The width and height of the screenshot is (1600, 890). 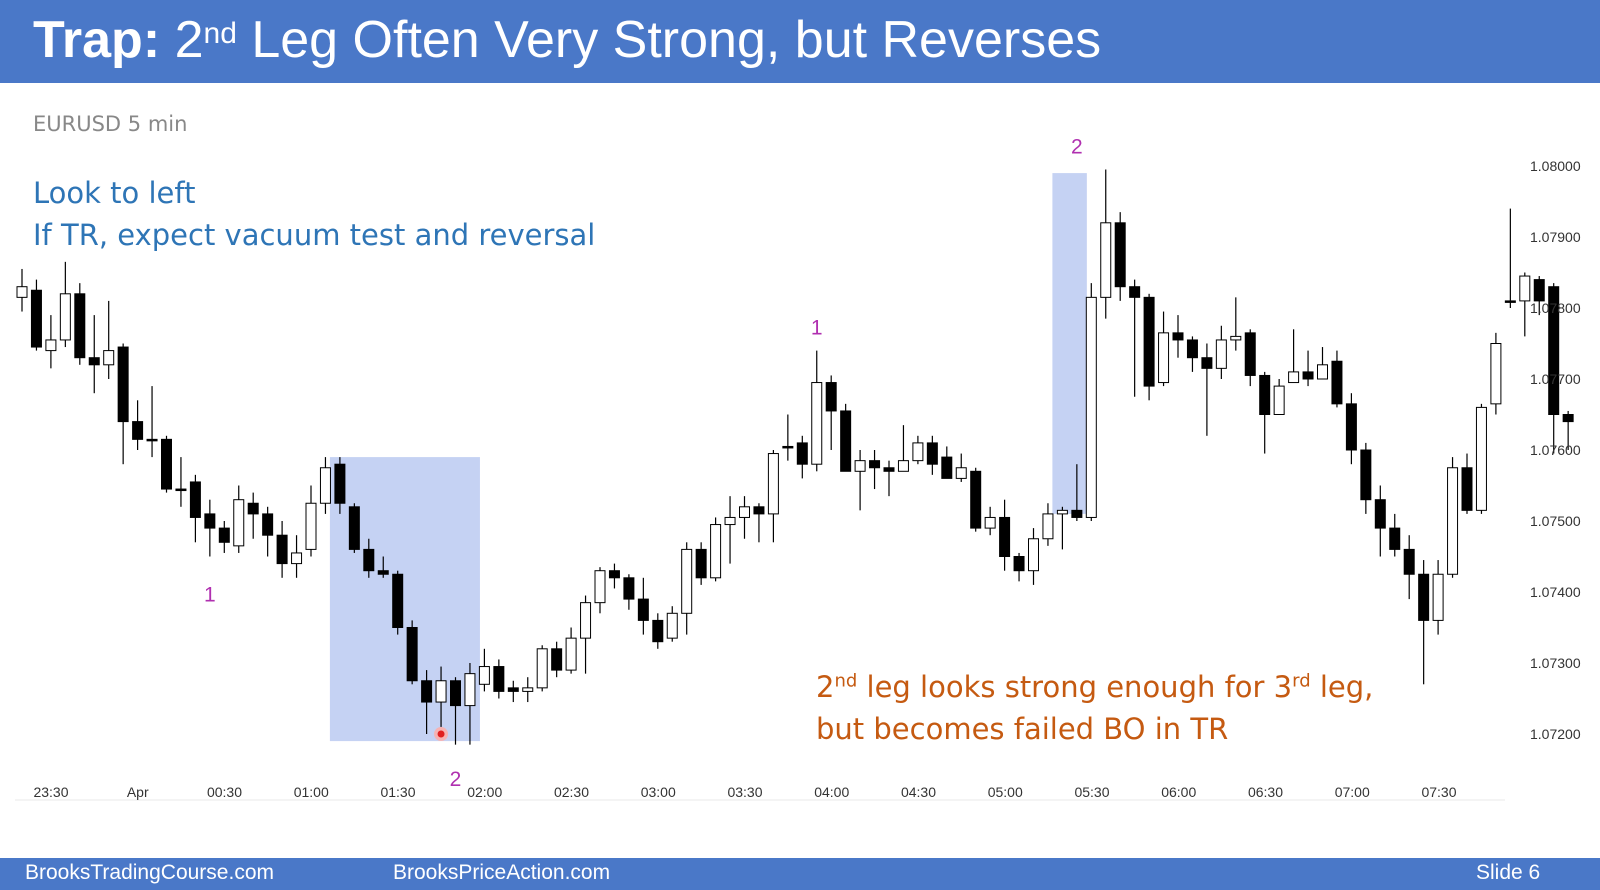 What do you see at coordinates (1094, 687) in the screenshot?
I see `note-second-leg: 2nd leg looks strong enough for 3rd leg,` at bounding box center [1094, 687].